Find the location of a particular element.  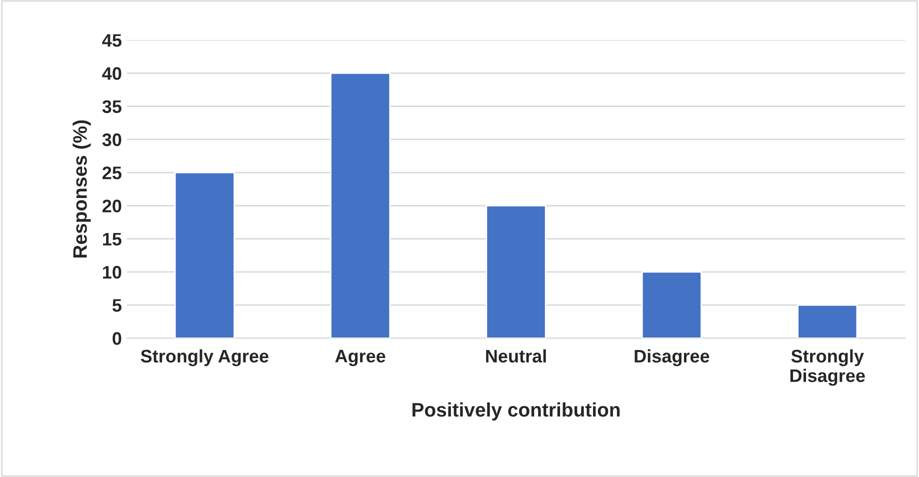

y-tick-label: 15 is located at coordinates (112, 239).